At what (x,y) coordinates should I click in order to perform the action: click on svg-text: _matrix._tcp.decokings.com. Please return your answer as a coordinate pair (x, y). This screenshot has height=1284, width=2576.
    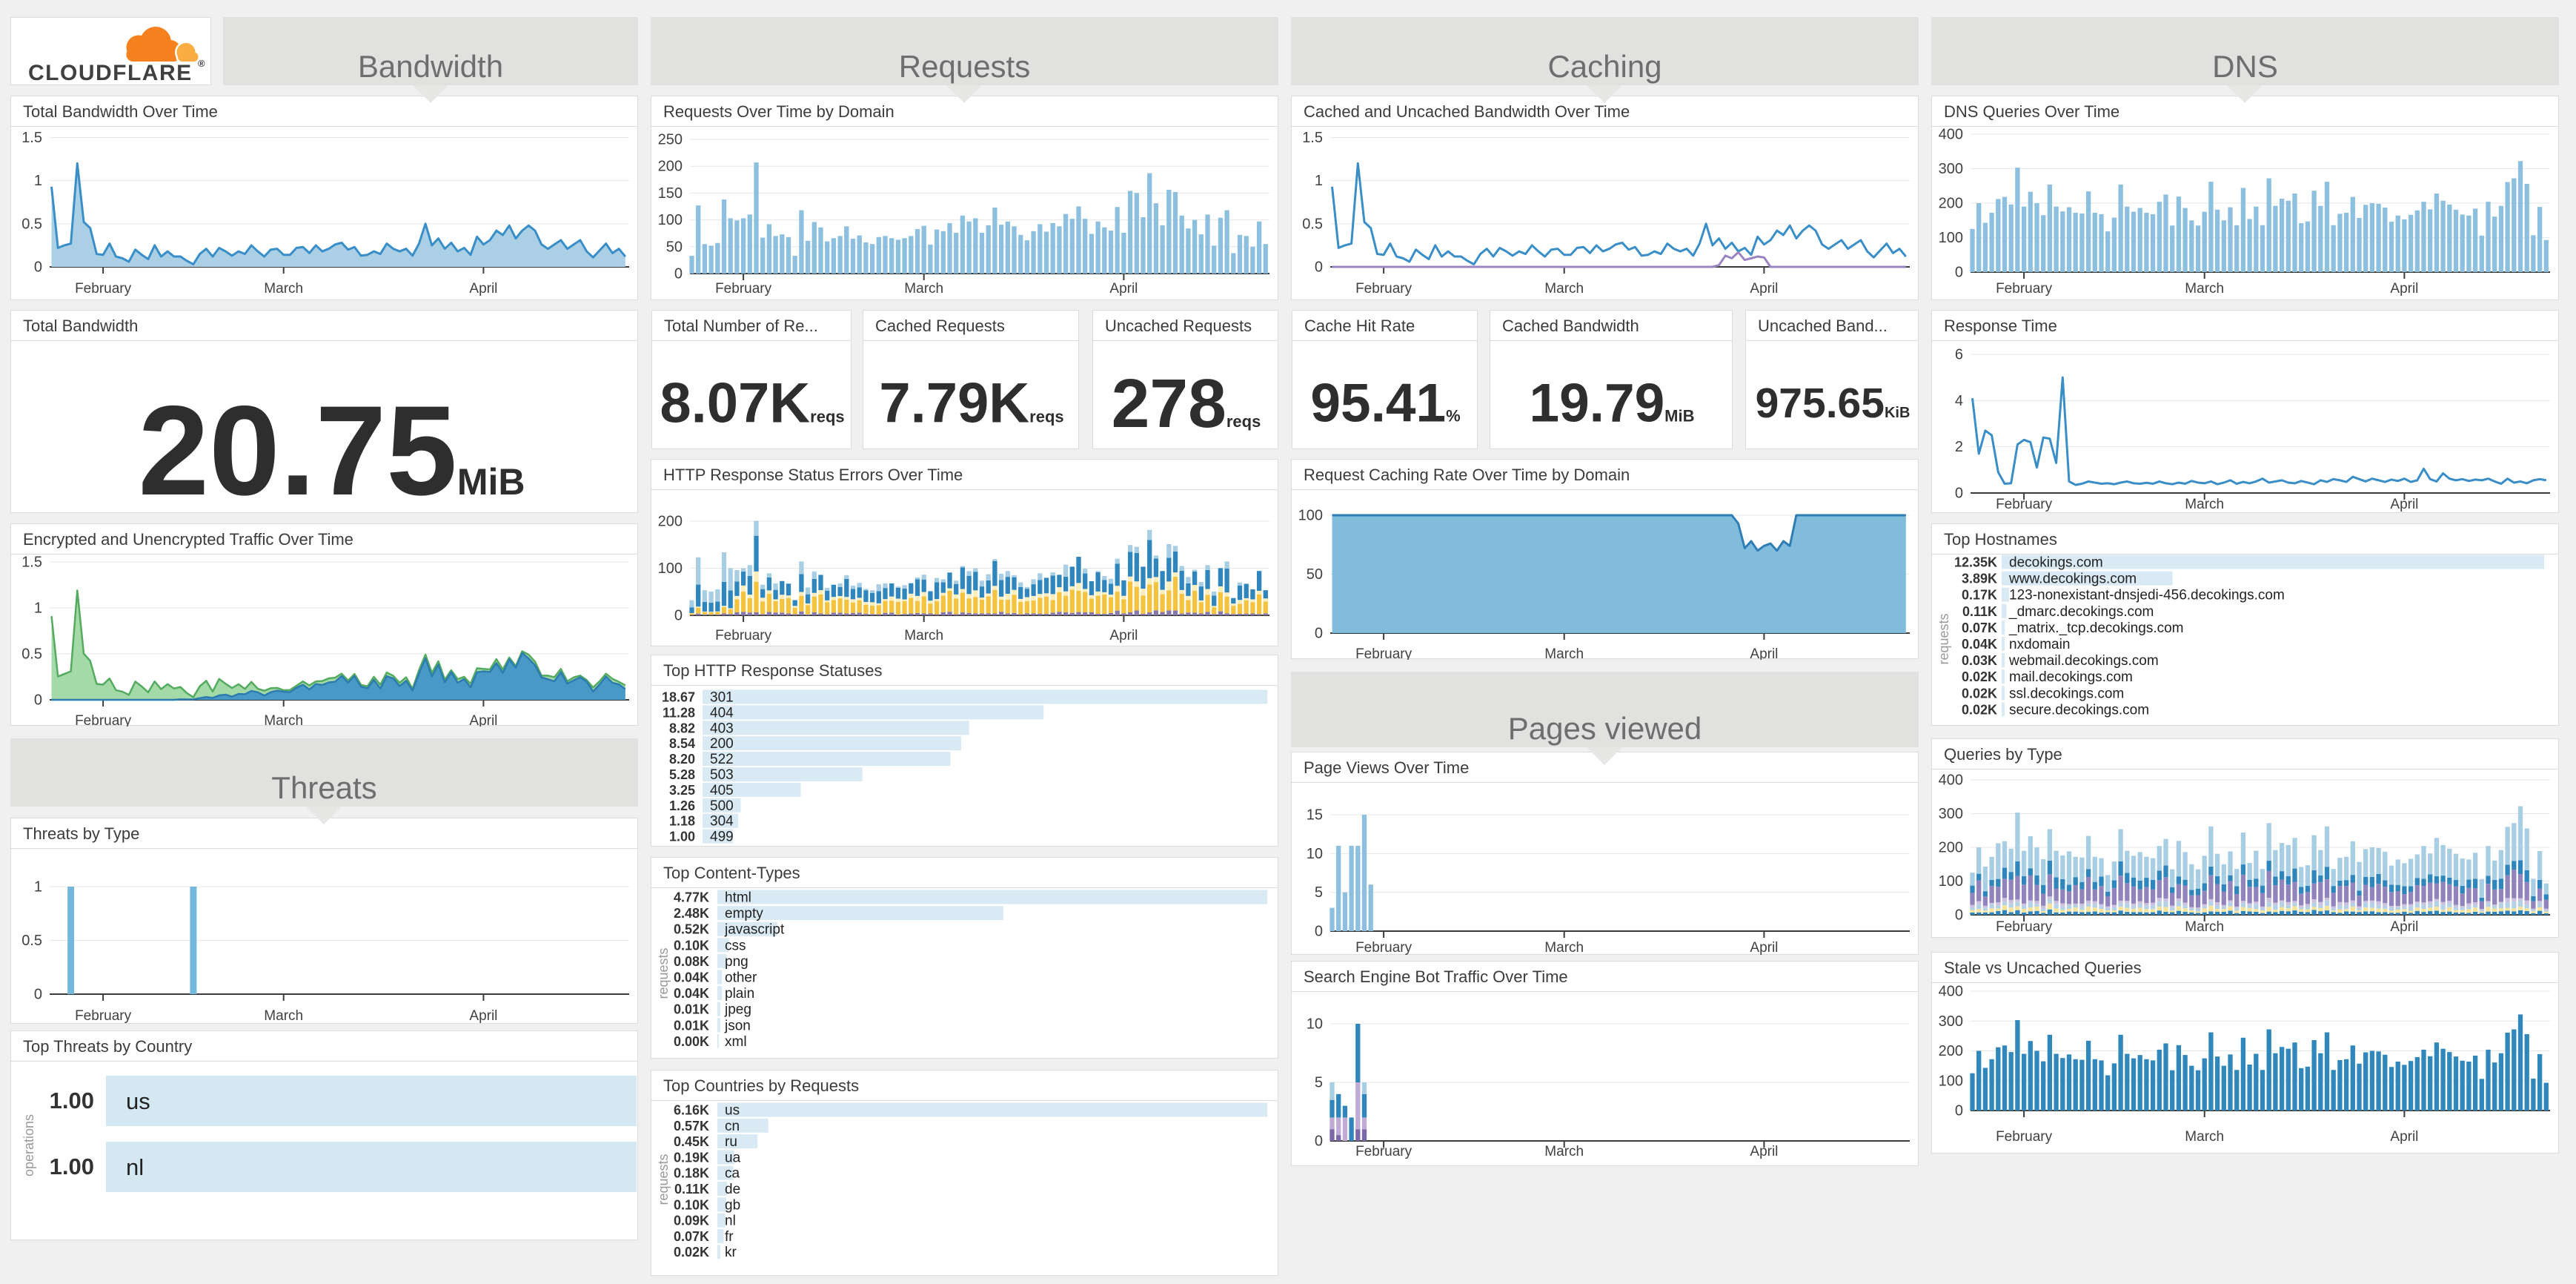
    Looking at the image, I should click on (2096, 628).